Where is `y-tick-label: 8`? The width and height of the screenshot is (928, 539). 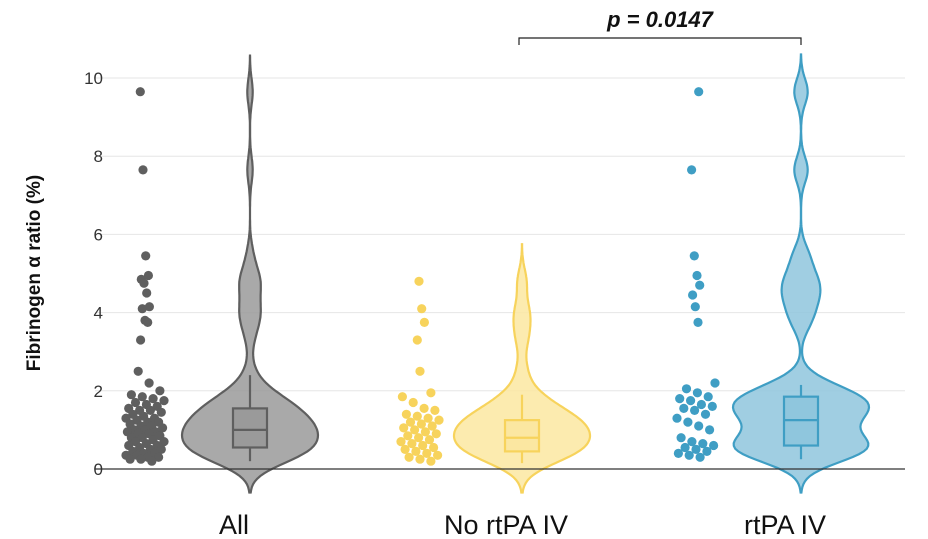
y-tick-label: 8 is located at coordinates (98, 156).